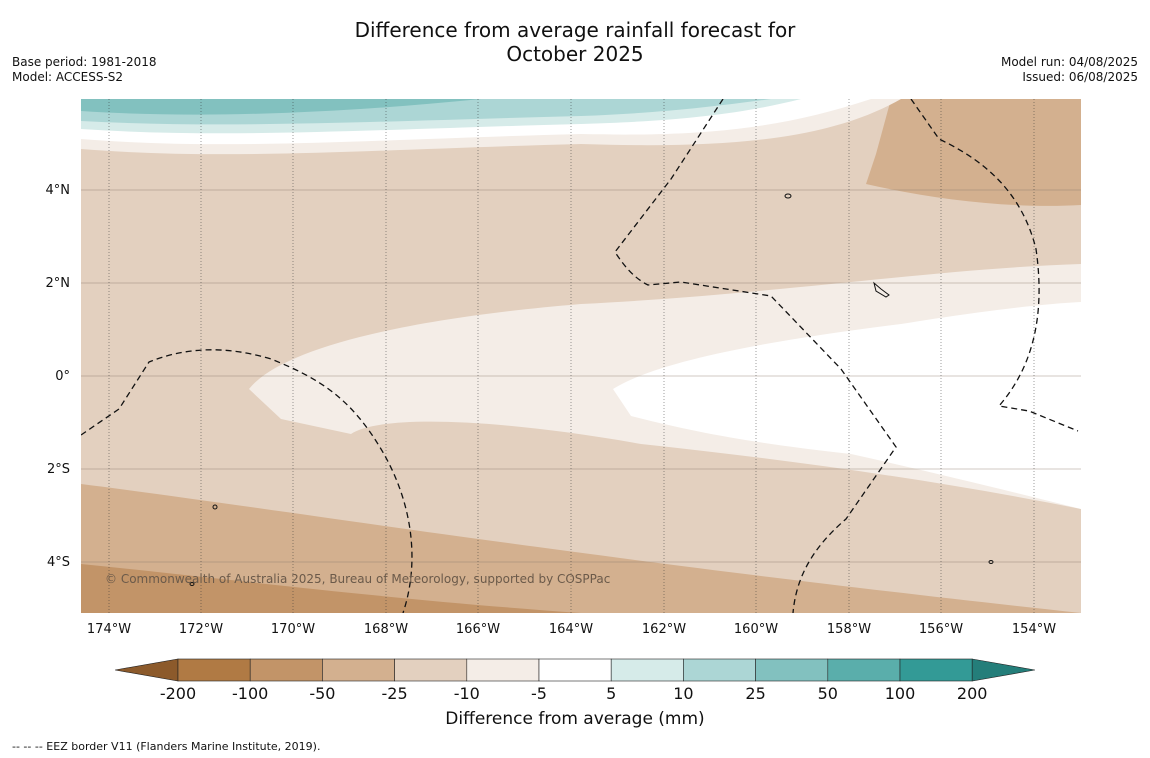  I want to click on x-tick-164w: 164°W, so click(571, 629).